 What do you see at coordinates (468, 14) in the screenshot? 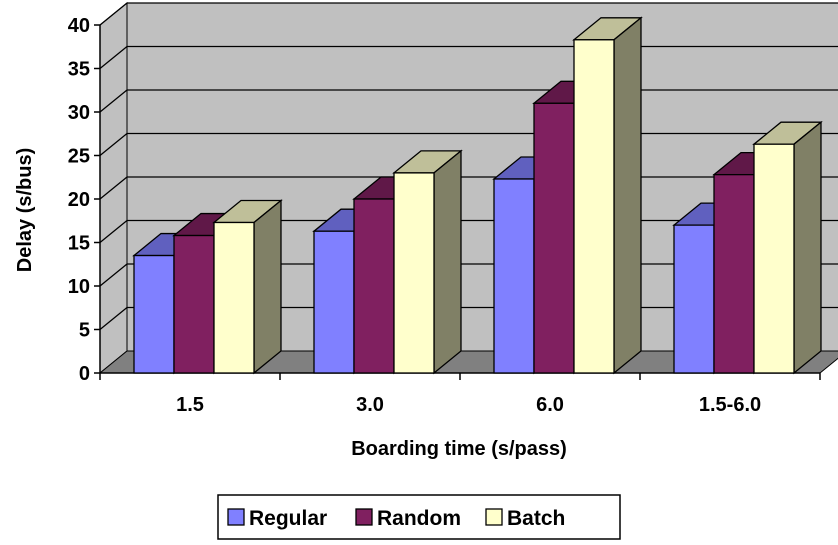
I see `gridline` at bounding box center [468, 14].